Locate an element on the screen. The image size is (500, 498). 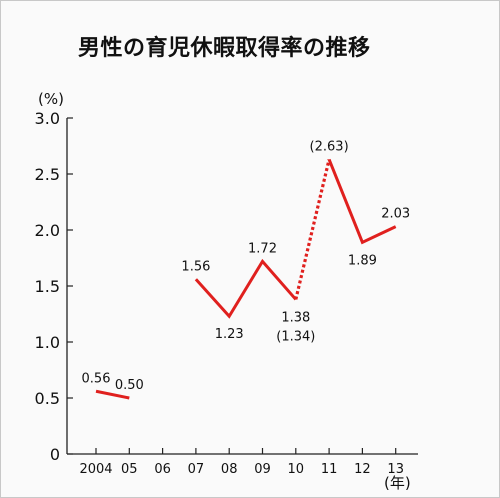
data-label: (1.34) is located at coordinates (295, 336).